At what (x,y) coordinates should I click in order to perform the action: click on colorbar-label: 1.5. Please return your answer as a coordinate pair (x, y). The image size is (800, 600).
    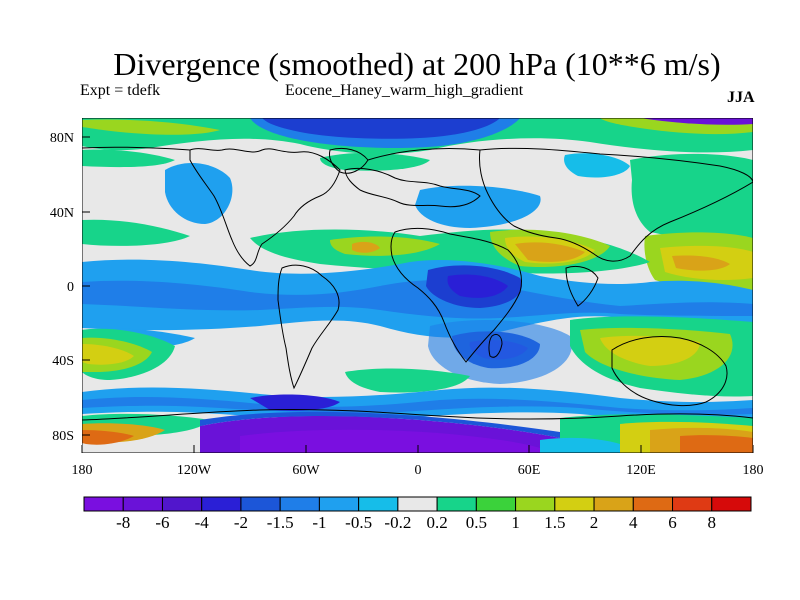
    Looking at the image, I should click on (554, 522).